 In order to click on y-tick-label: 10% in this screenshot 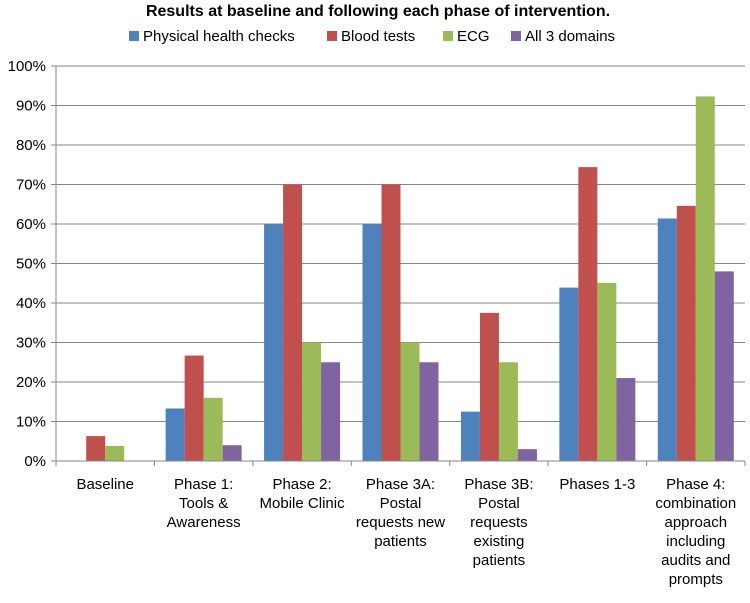, I will do `click(31, 422)`.